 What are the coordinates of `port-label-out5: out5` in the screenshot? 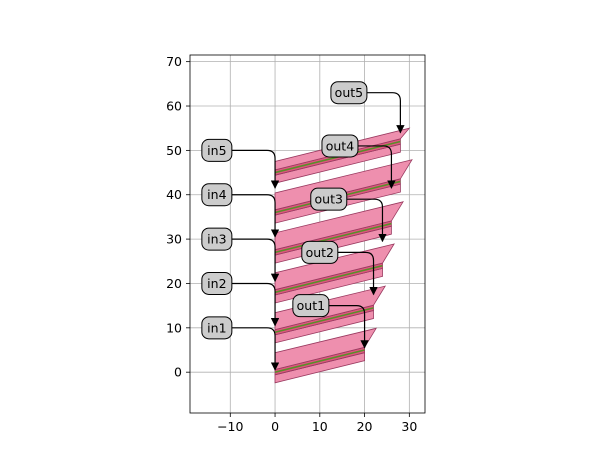 It's located at (349, 92).